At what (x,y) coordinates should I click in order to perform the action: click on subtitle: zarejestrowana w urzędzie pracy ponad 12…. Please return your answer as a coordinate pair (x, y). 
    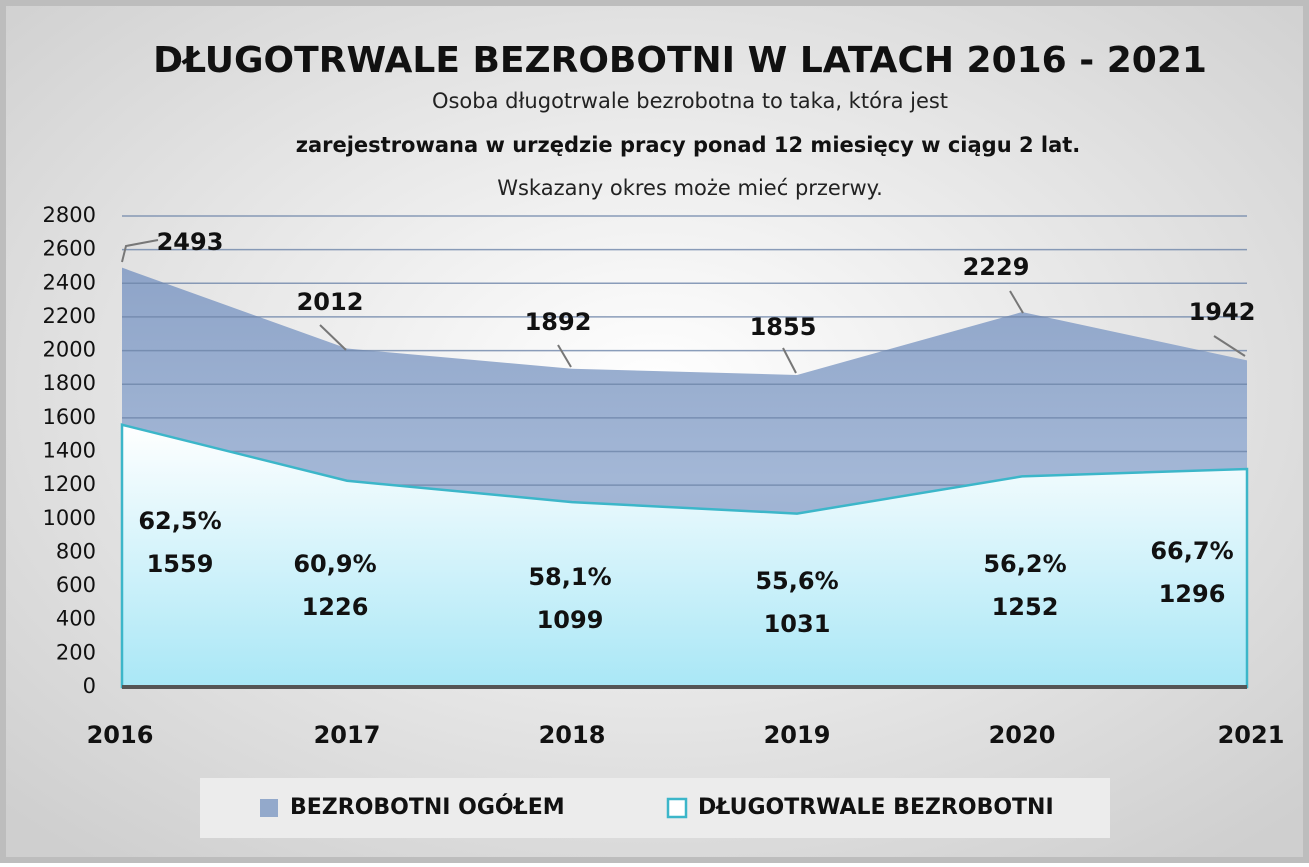
    Looking at the image, I should click on (688, 145).